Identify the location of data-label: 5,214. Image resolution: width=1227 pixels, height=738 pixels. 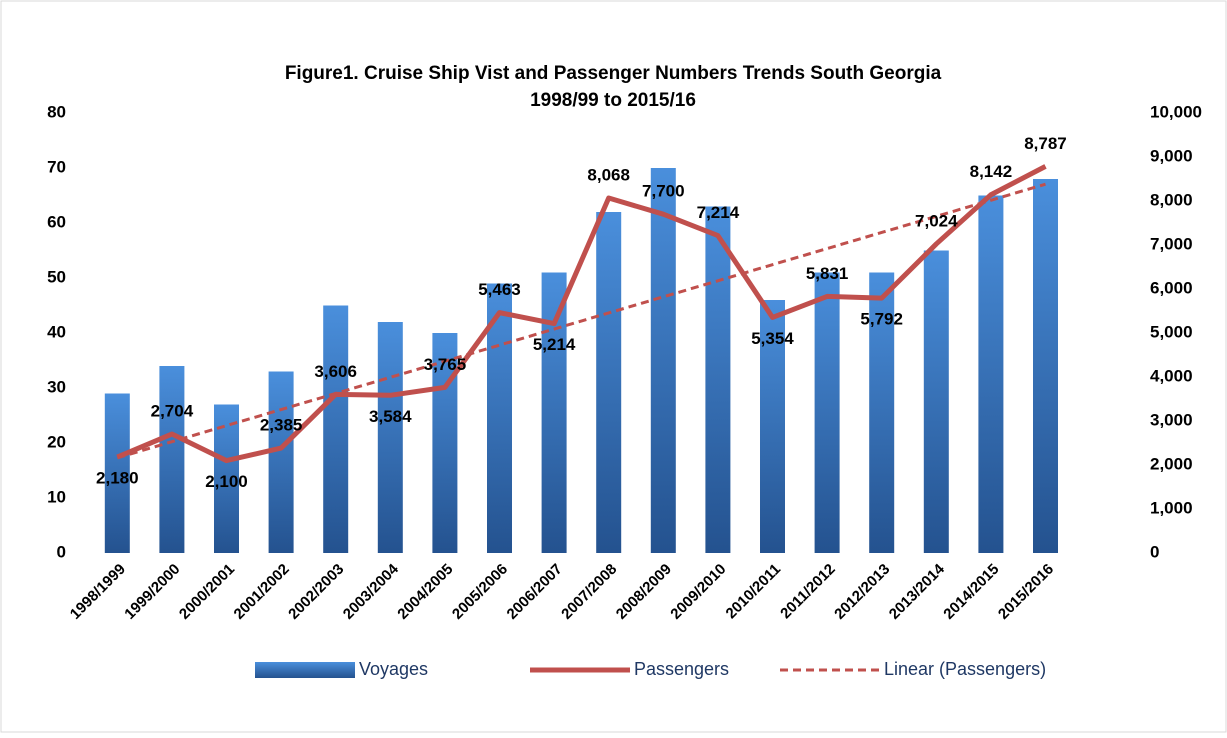
(554, 344).